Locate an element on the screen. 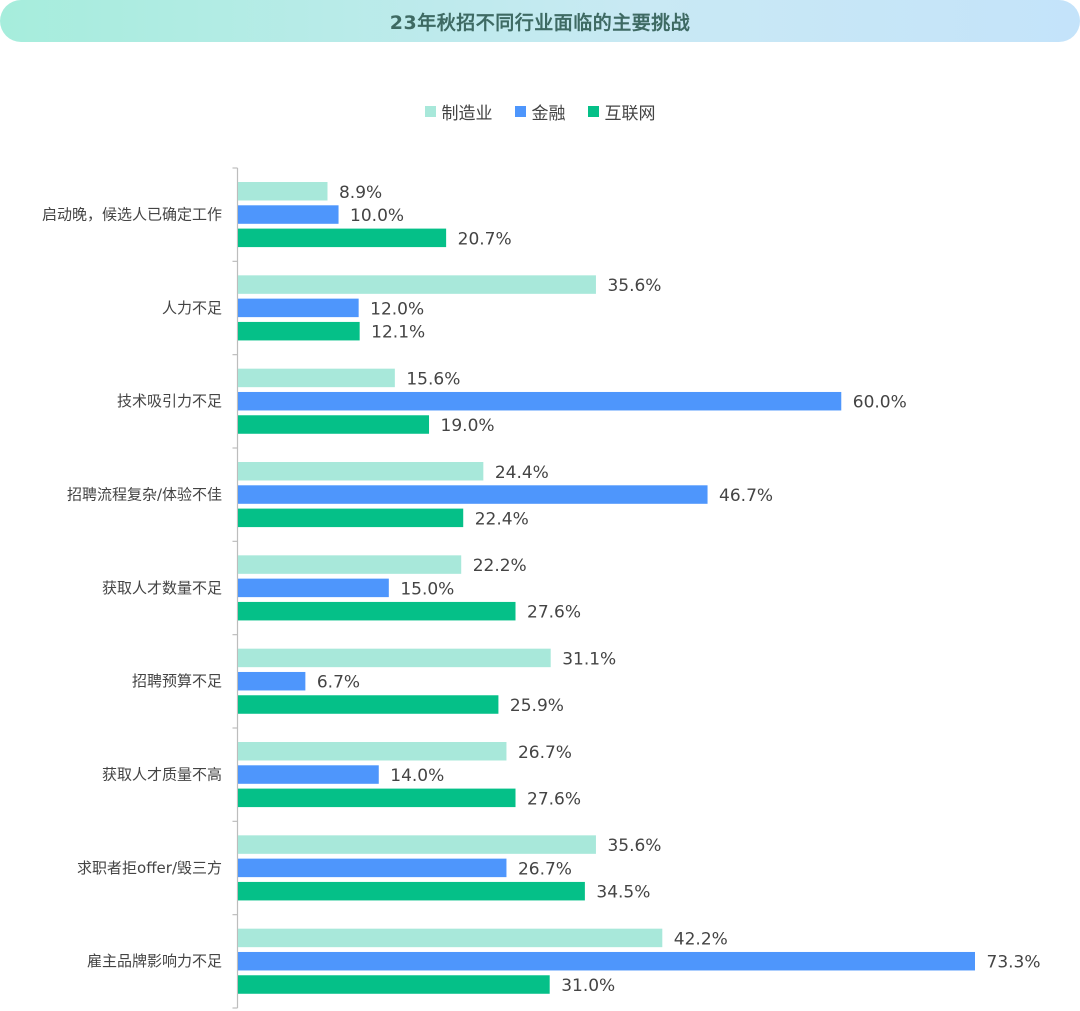 This screenshot has height=1011, width=1080. category-label: 获取人才质量不高 is located at coordinates (162, 775).